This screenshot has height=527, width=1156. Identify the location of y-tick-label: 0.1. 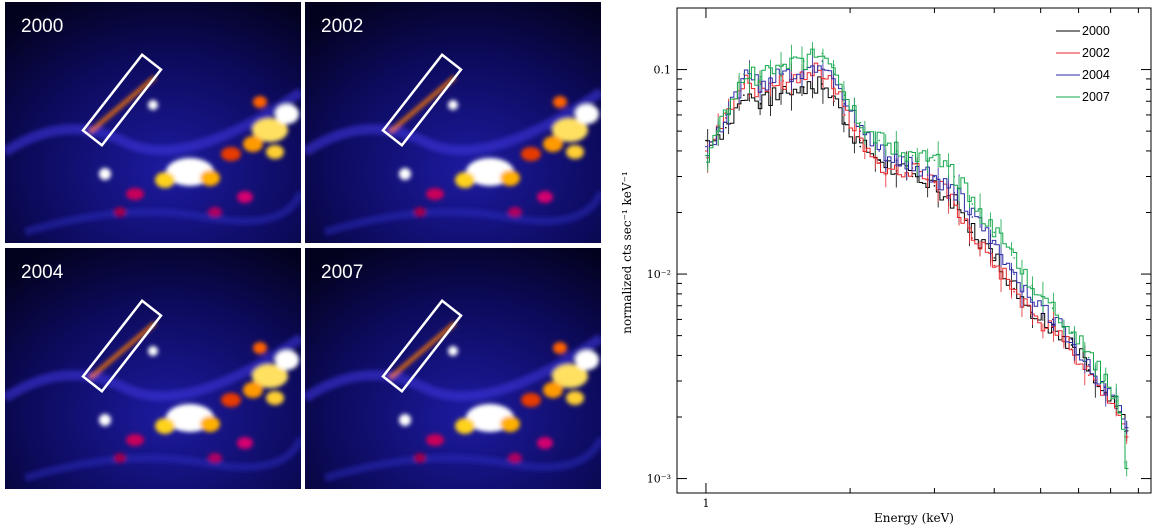
(663, 70).